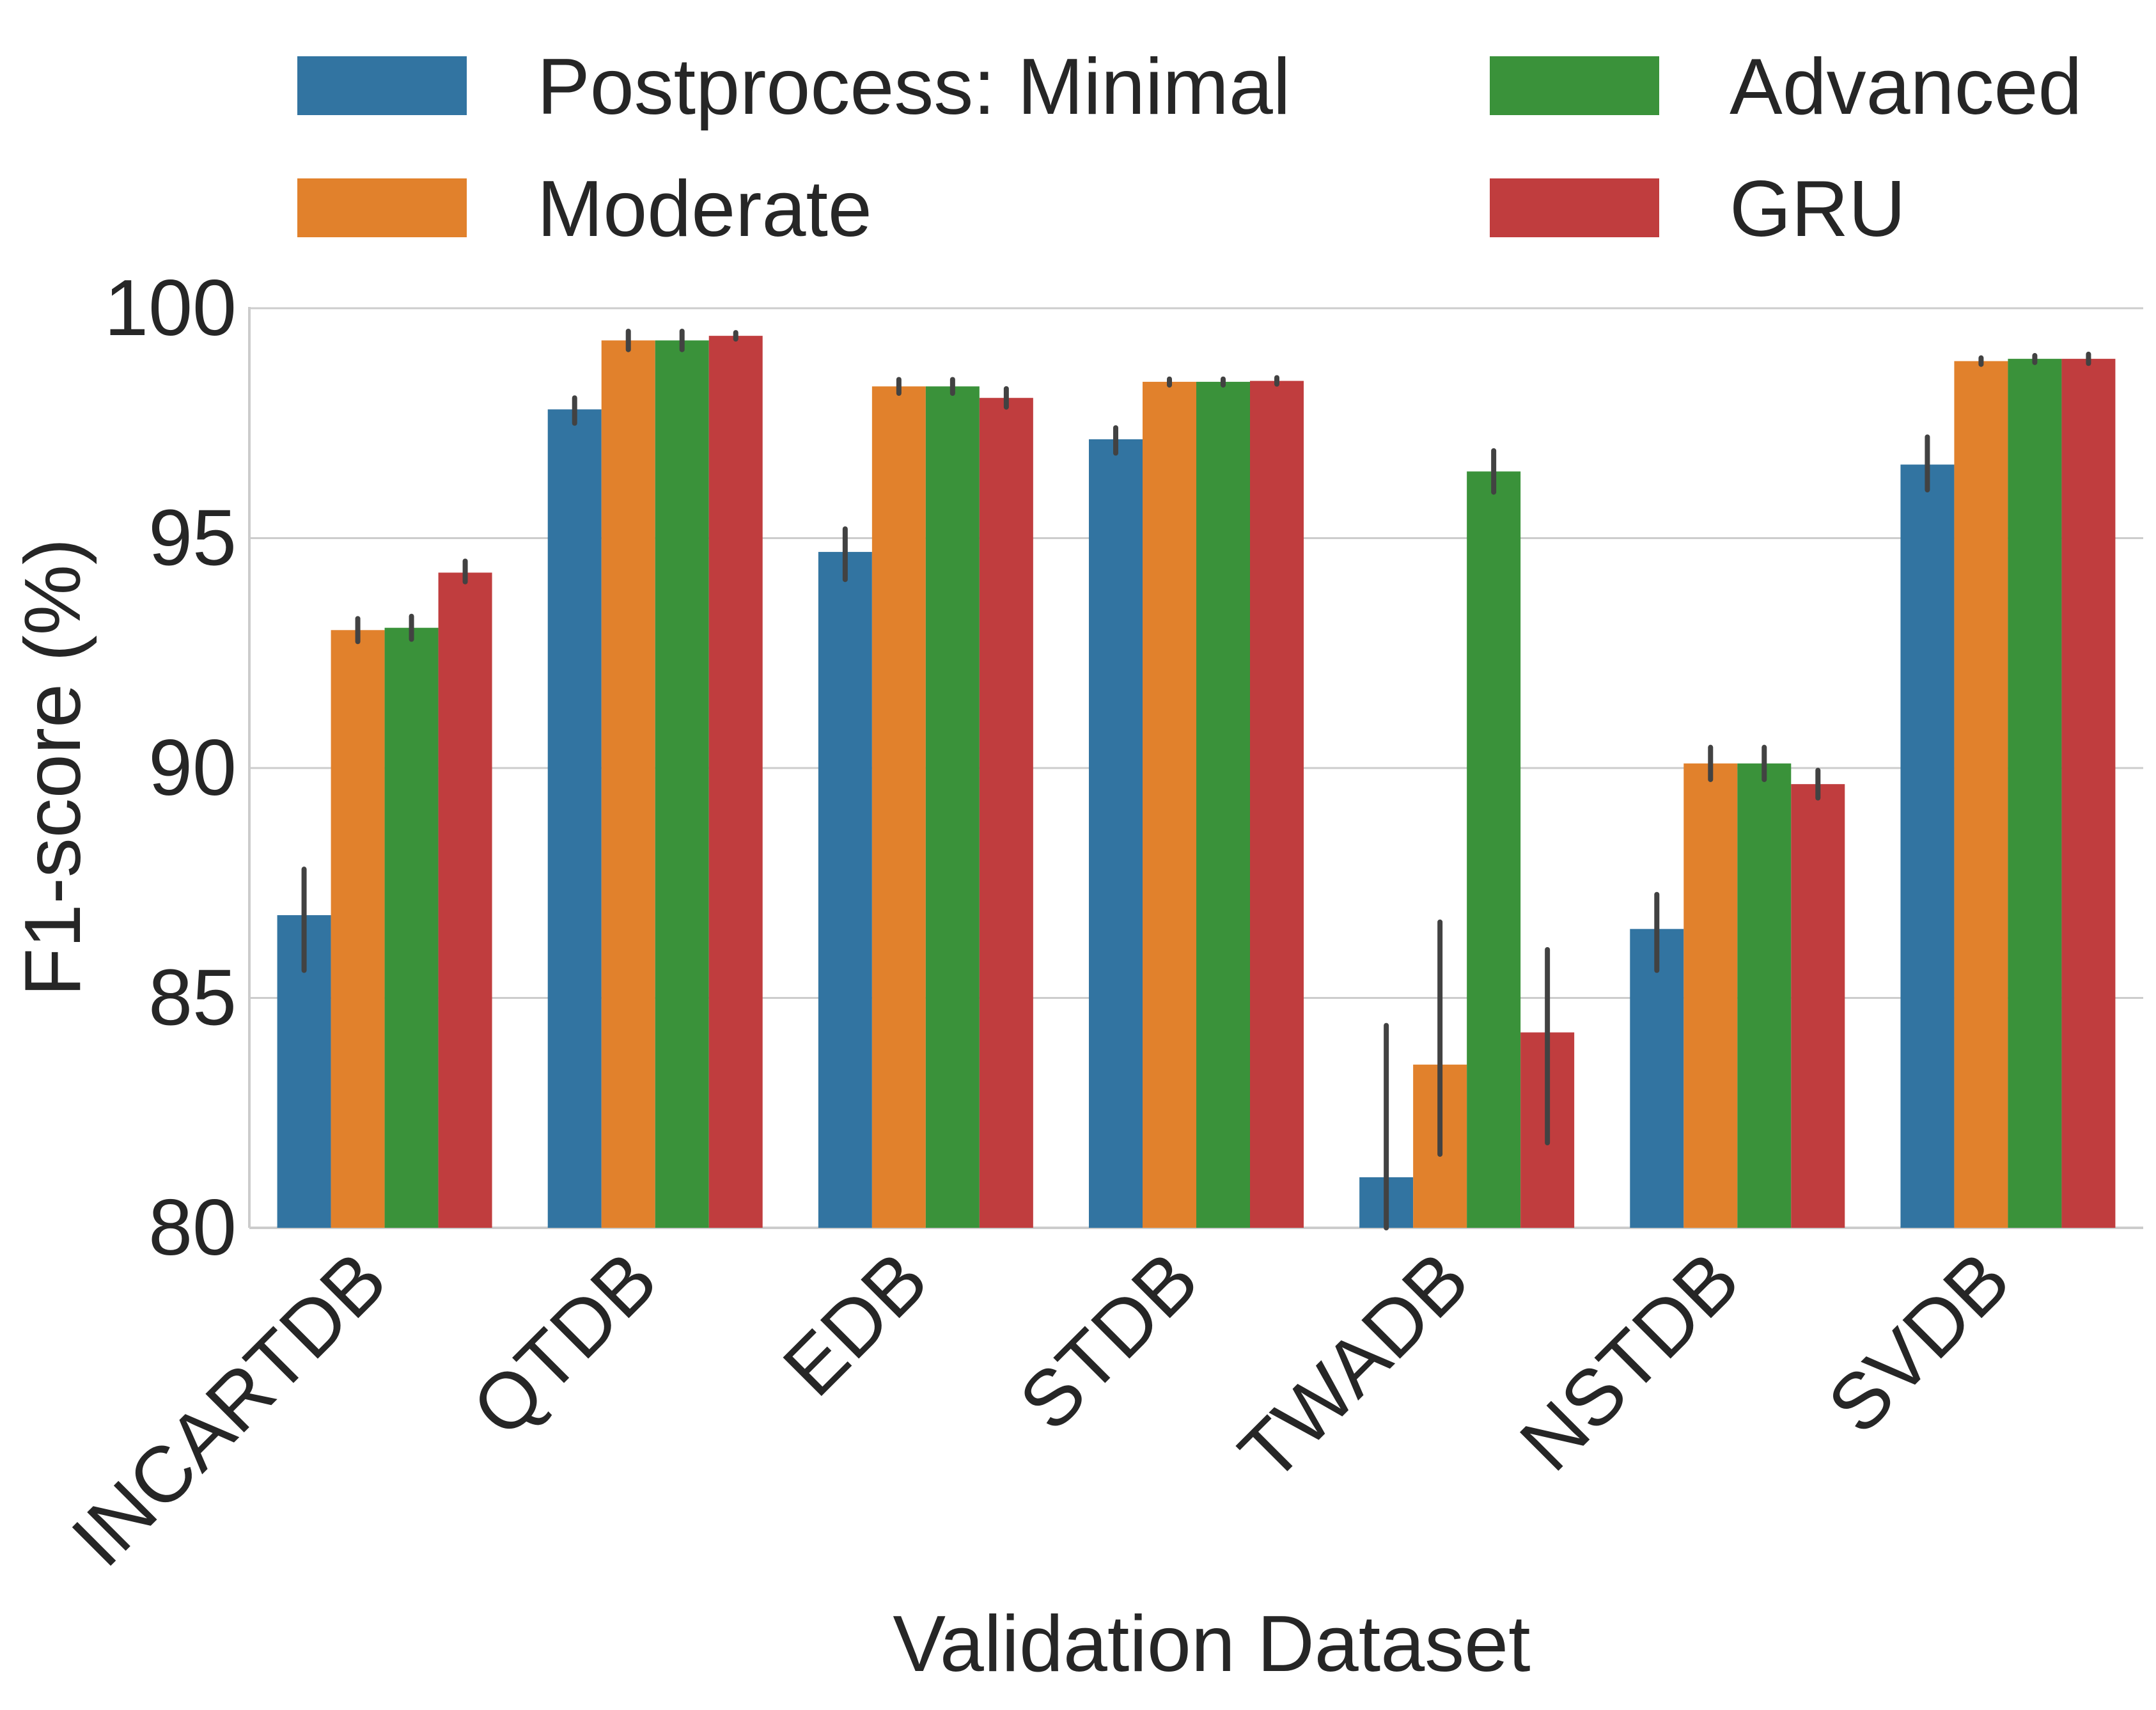 The width and height of the screenshot is (2156, 1710). What do you see at coordinates (705, 209) in the screenshot?
I see `legend-label: Moderate` at bounding box center [705, 209].